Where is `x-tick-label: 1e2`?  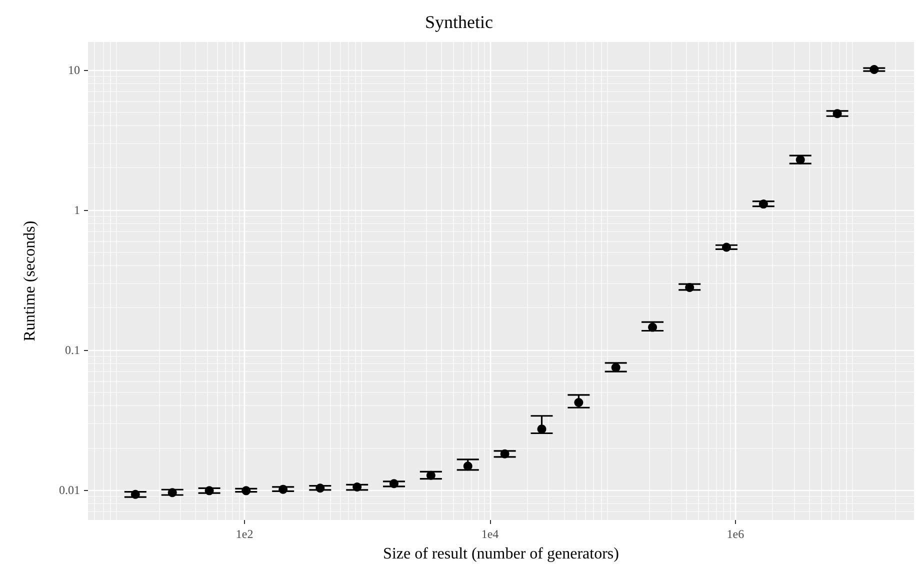
x-tick-label: 1e2 is located at coordinates (245, 534).